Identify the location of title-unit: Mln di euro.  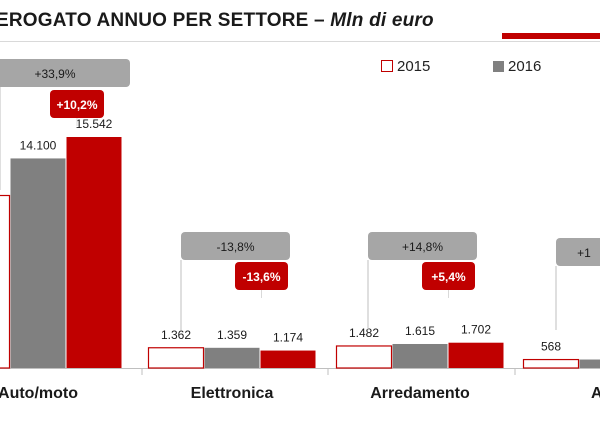
(382, 20).